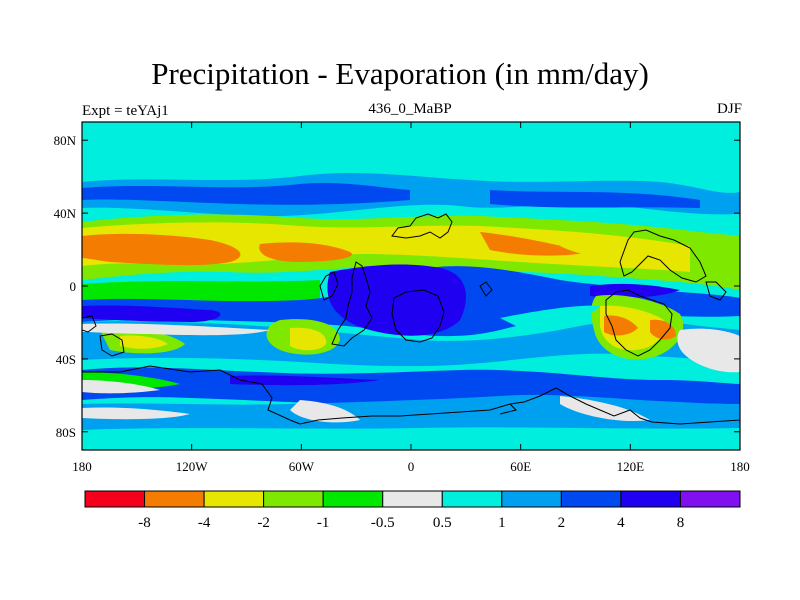 The image size is (800, 600). What do you see at coordinates (65, 140) in the screenshot?
I see `y-tick-label: 80N` at bounding box center [65, 140].